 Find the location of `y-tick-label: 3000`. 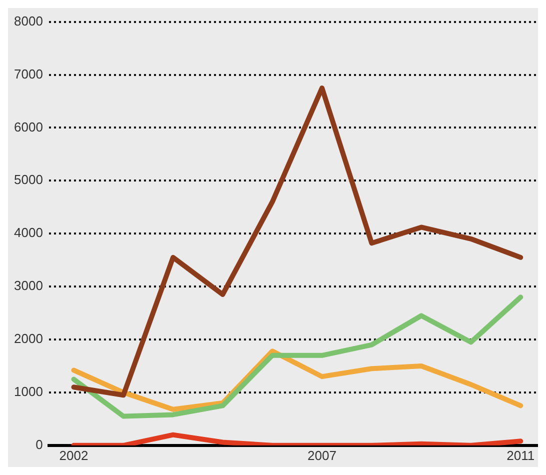

y-tick-label: 3000 is located at coordinates (28, 286).